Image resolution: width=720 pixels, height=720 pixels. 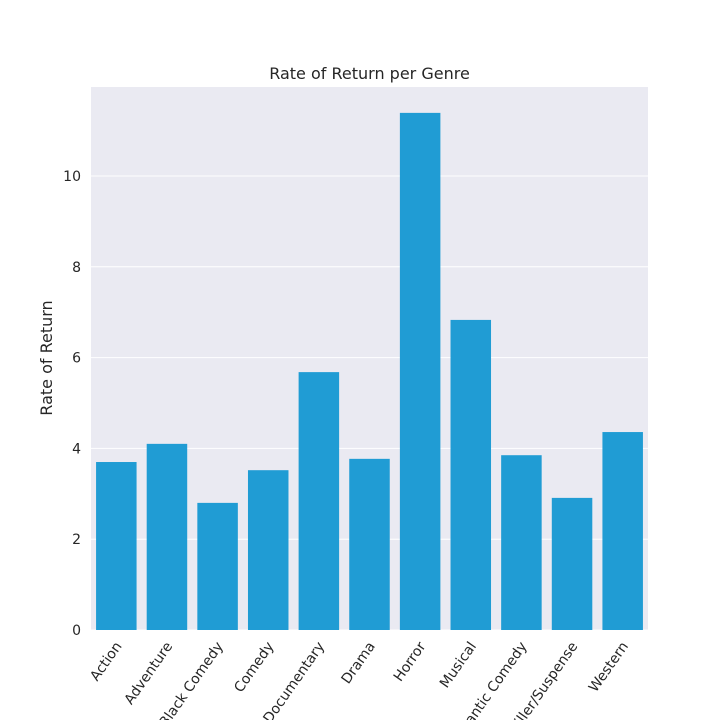 I want to click on x-tick-label: Musical, so click(x=458, y=665).